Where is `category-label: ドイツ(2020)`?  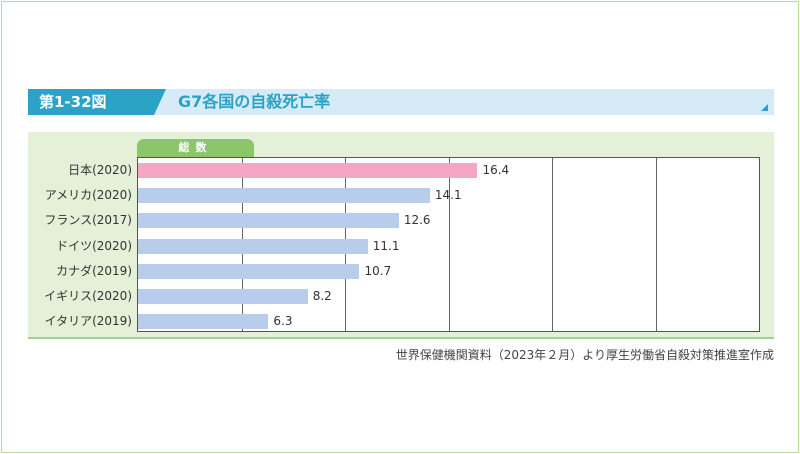 category-label: ドイツ(2020) is located at coordinates (94, 245).